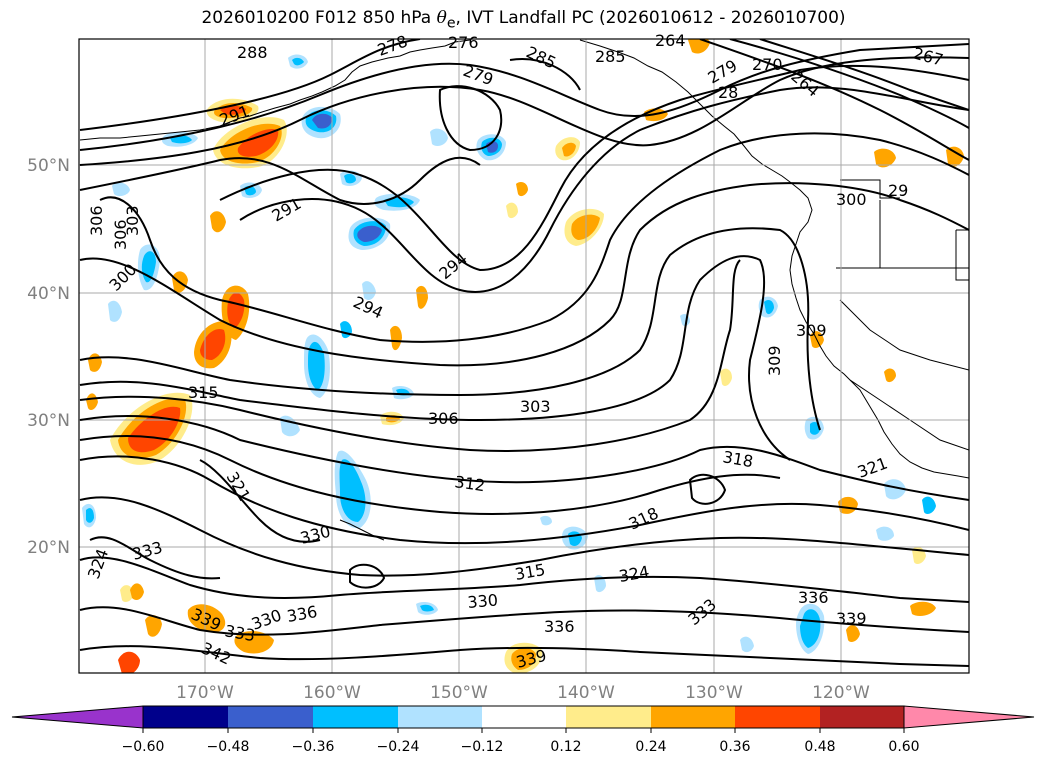  What do you see at coordinates (252, 52) in the screenshot?
I see `contour-label: 288` at bounding box center [252, 52].